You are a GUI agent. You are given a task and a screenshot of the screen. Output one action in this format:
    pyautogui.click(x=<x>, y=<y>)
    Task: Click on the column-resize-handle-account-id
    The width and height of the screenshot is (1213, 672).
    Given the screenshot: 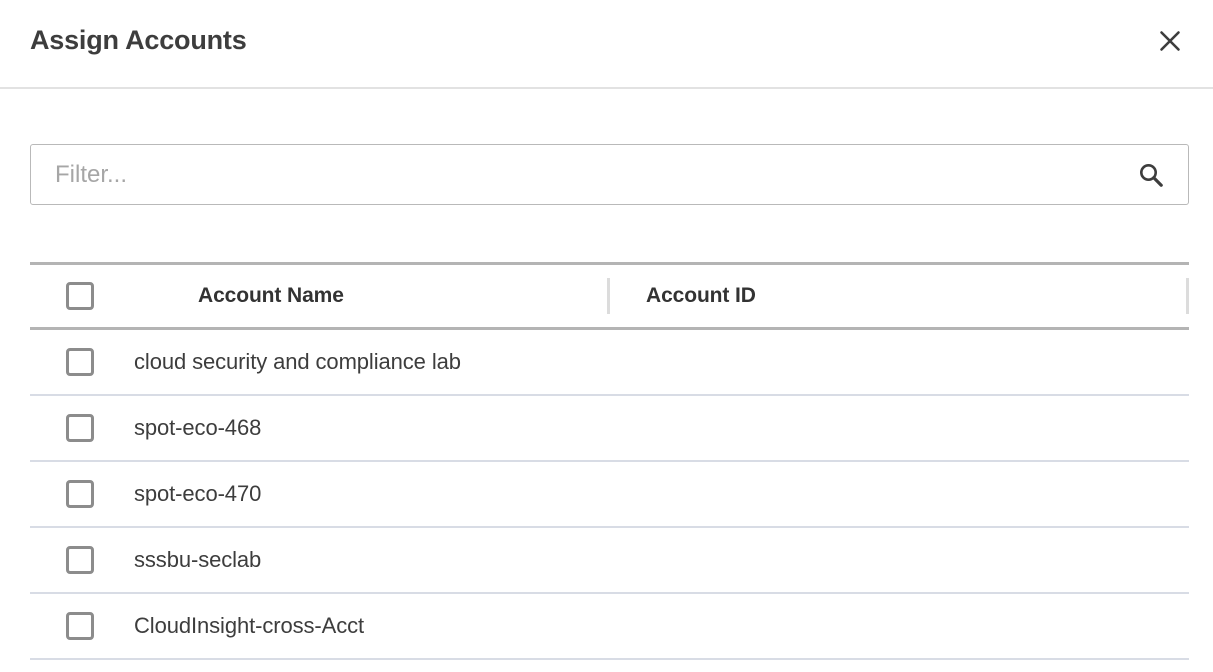 What is the action you would take?
    pyautogui.click(x=1187, y=296)
    